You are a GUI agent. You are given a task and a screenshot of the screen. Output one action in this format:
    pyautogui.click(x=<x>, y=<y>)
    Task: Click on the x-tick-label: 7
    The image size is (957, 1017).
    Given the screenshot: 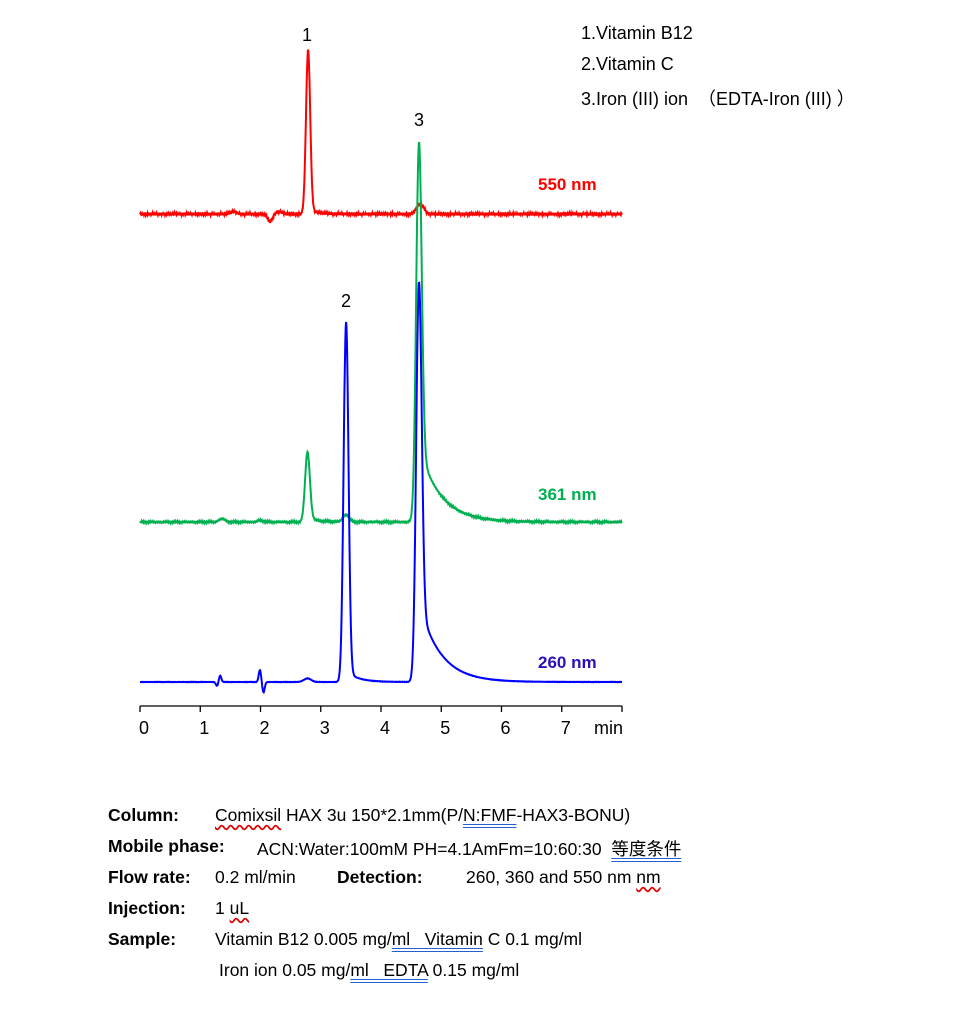 What is the action you would take?
    pyautogui.click(x=566, y=728)
    